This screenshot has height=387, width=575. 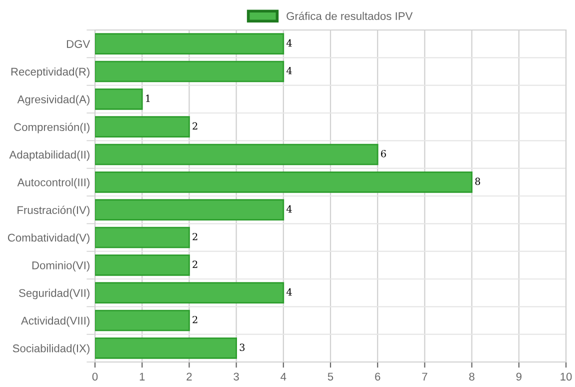 I want to click on y-tick-label: Receptividad(R), so click(x=50, y=72).